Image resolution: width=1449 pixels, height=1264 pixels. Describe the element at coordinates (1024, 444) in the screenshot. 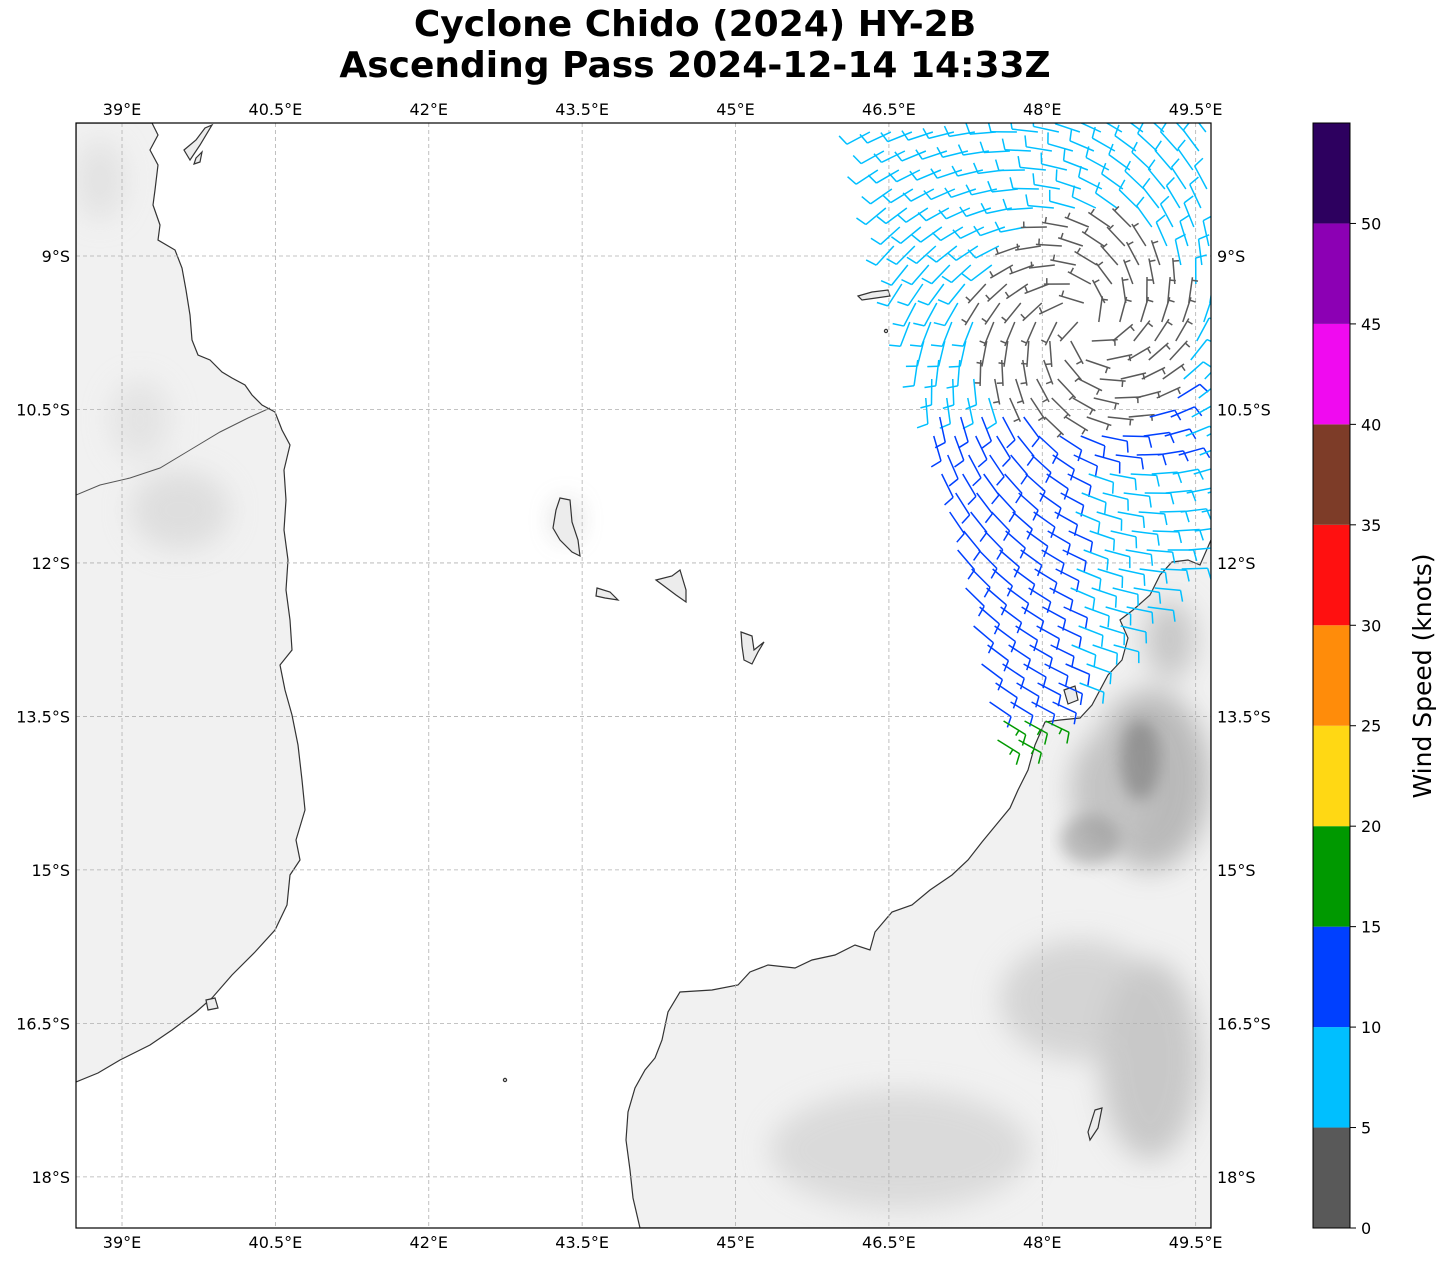

I see `wind-barbs` at that location.